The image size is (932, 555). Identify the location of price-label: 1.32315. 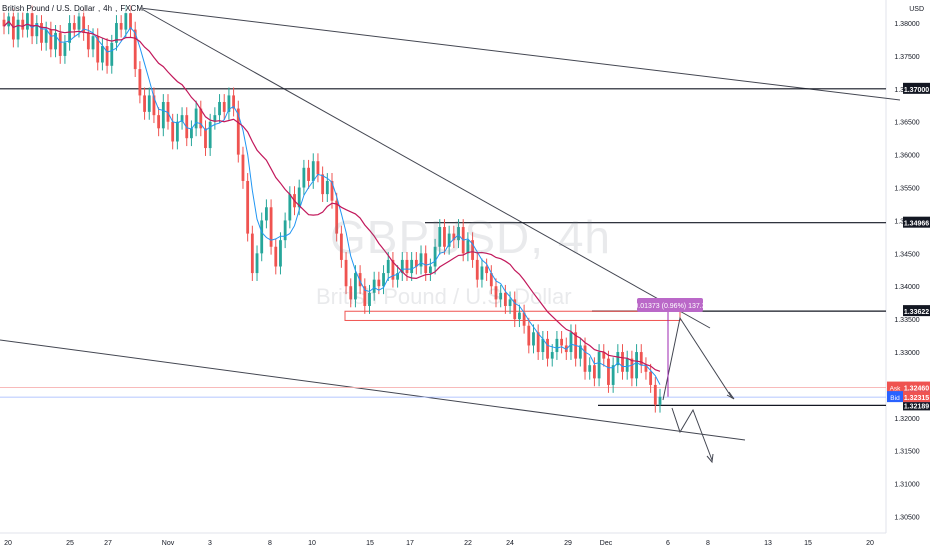
(916, 398).